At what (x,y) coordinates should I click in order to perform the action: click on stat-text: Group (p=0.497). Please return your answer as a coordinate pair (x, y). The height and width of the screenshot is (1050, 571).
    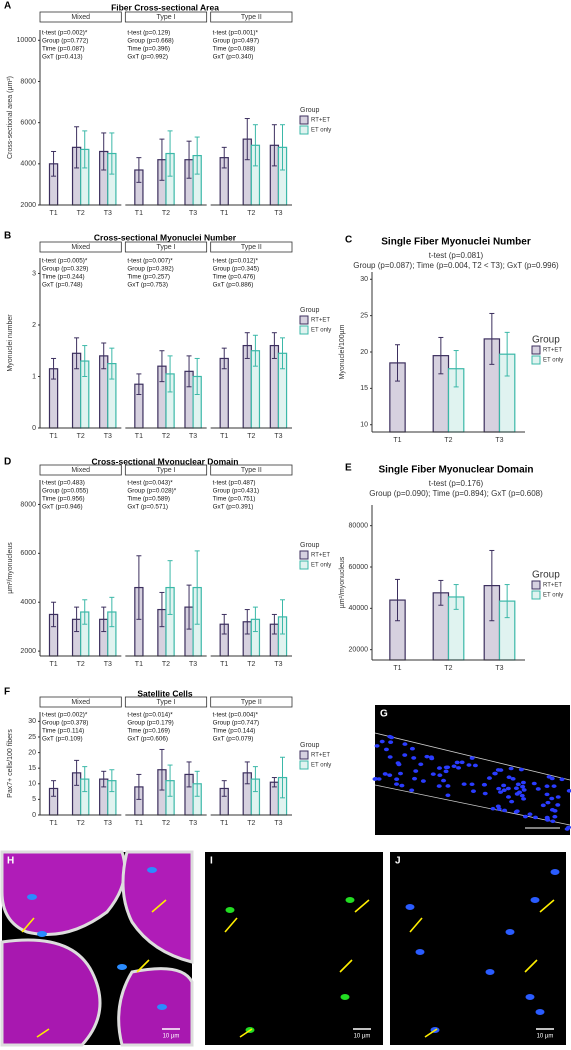
    Looking at the image, I should click on (236, 41).